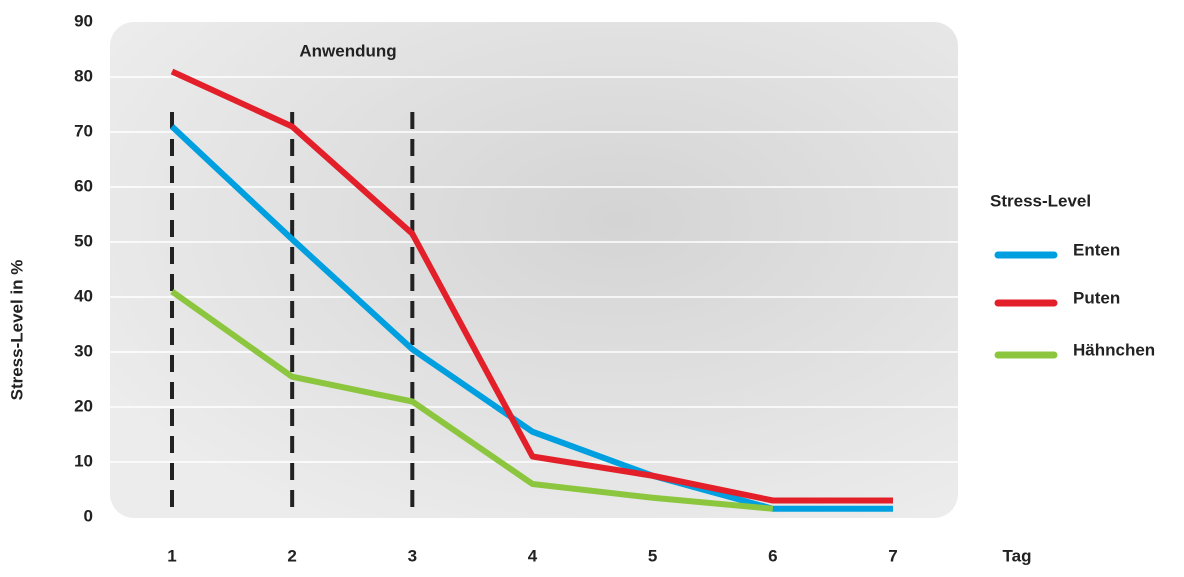 This screenshot has width=1184, height=577. What do you see at coordinates (1096, 249) in the screenshot?
I see `legend-label: Enten` at bounding box center [1096, 249].